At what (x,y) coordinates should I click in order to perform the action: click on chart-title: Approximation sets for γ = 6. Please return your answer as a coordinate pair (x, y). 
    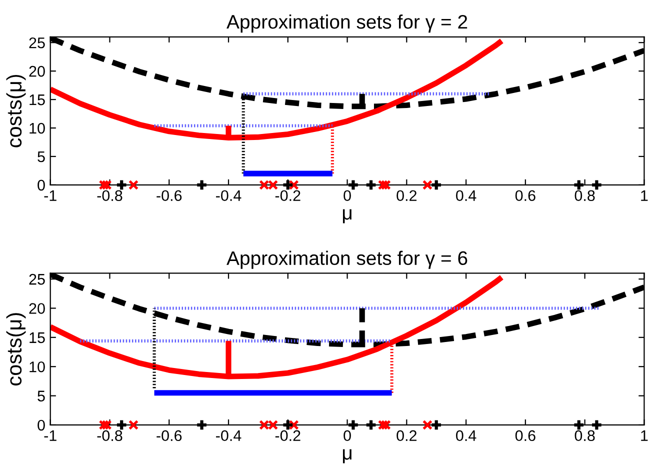
    Looking at the image, I should click on (347, 259).